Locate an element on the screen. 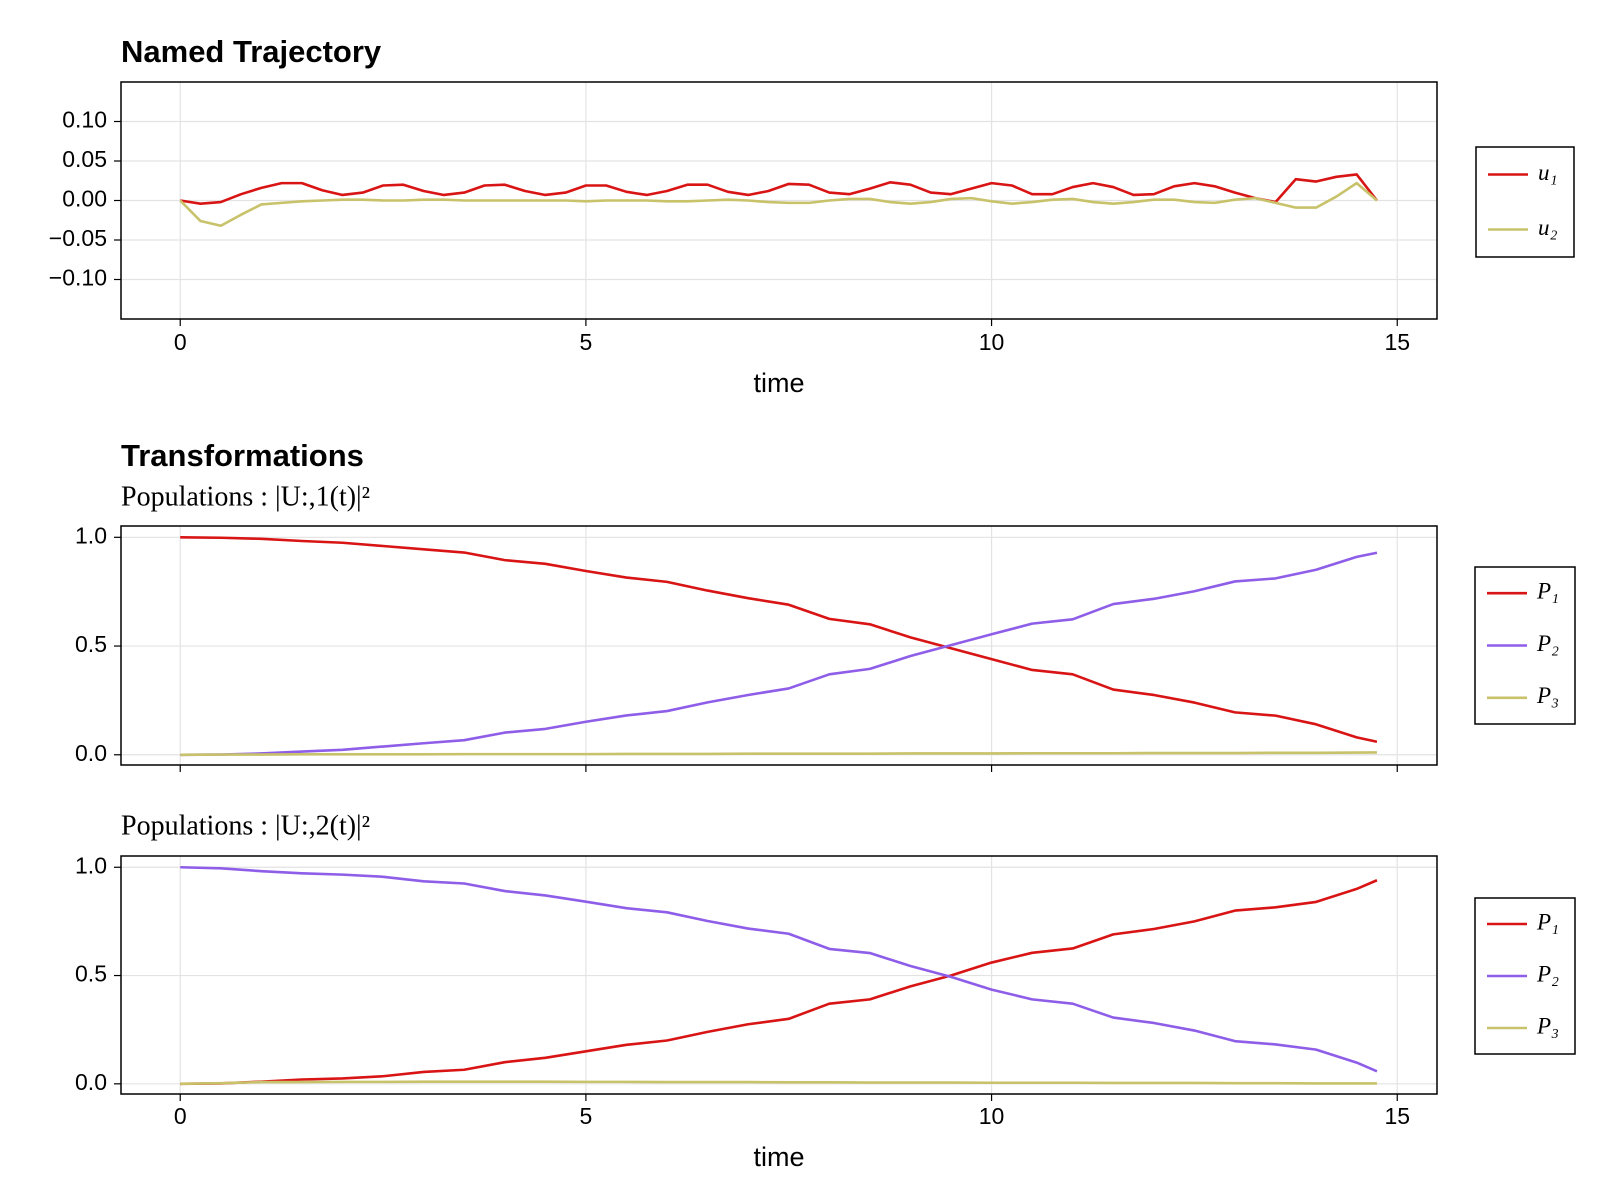 This screenshot has height=1200, width=1600. y-tick-label: −0.10 is located at coordinates (78, 278).